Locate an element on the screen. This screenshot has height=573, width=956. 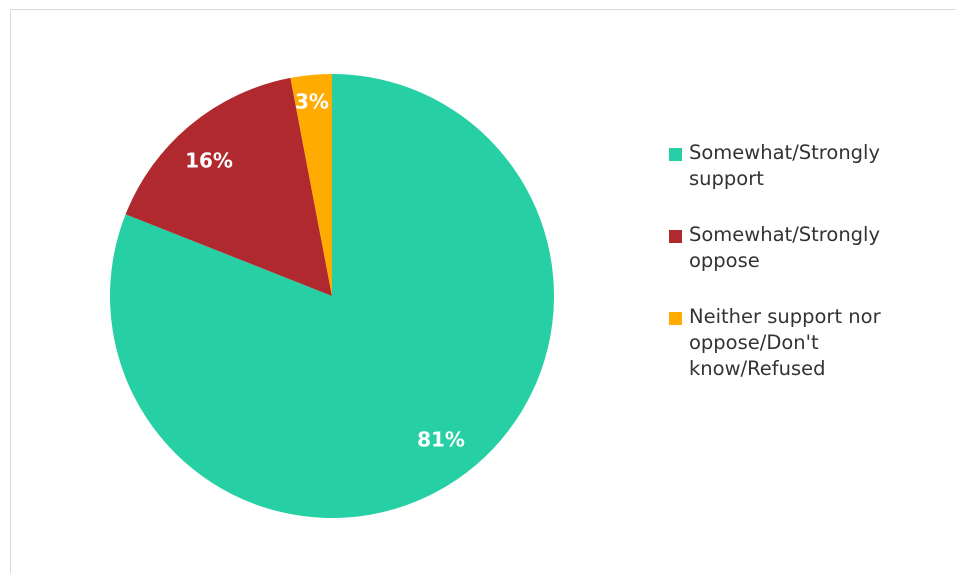
pie-slice-label-1: 16% is located at coordinates (209, 161).